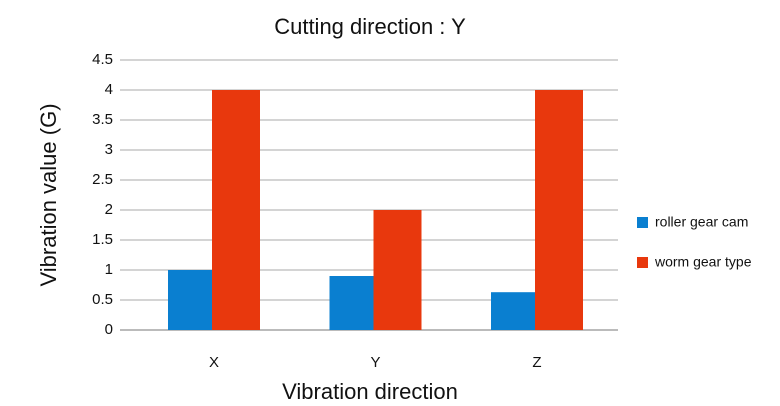  Describe the element at coordinates (703, 262) in the screenshot. I see `legend-label: worm gear type` at that location.